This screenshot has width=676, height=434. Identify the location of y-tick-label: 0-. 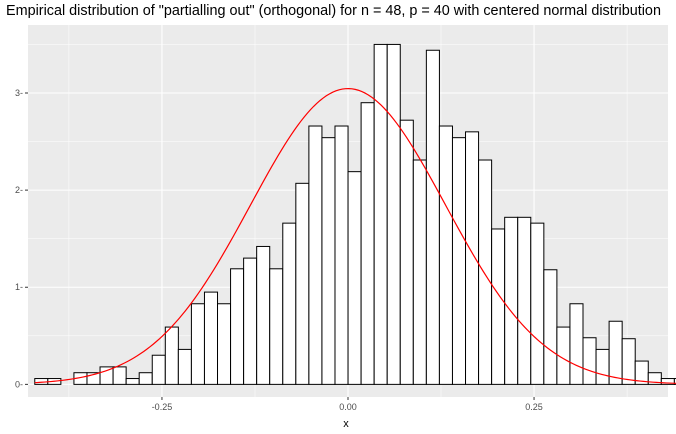
(19, 384).